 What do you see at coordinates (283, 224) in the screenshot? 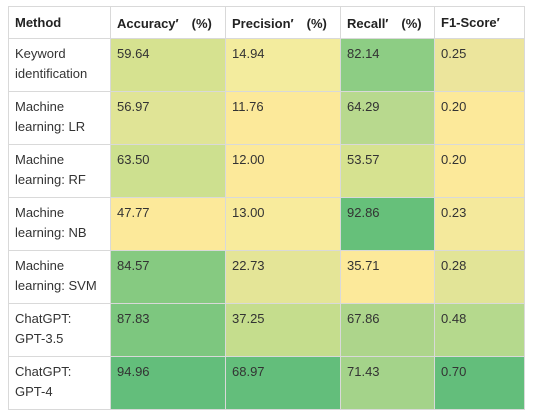
I see `precision-cell: 13.00` at bounding box center [283, 224].